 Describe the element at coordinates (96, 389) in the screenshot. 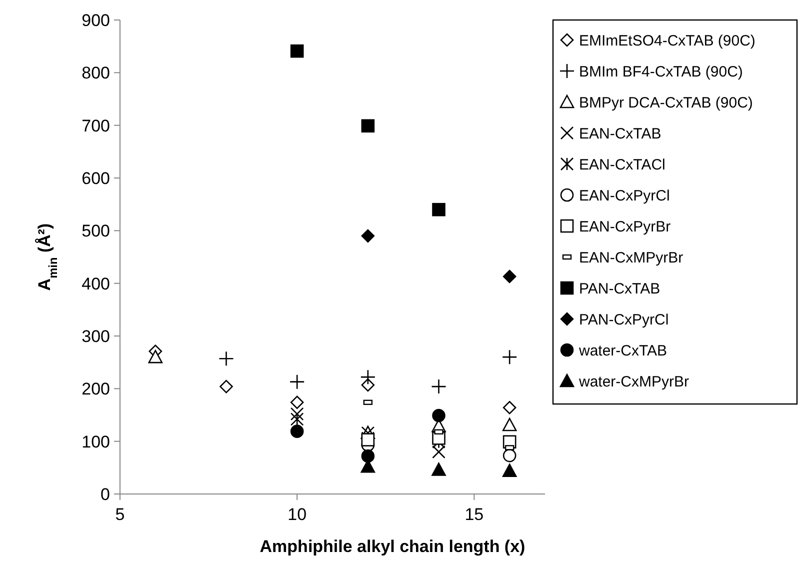

I see `y-tick-label: 200` at that location.